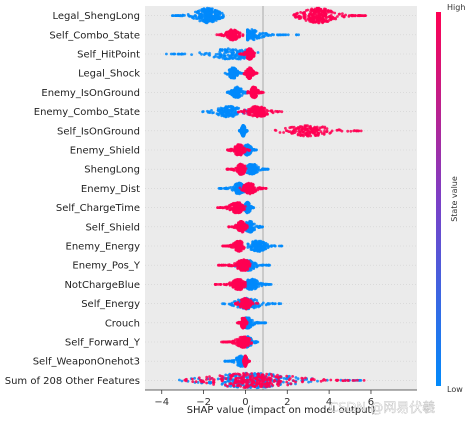 This screenshot has width=466, height=423. I want to click on feature-label: Enemy_Combo_State, so click(87, 112).